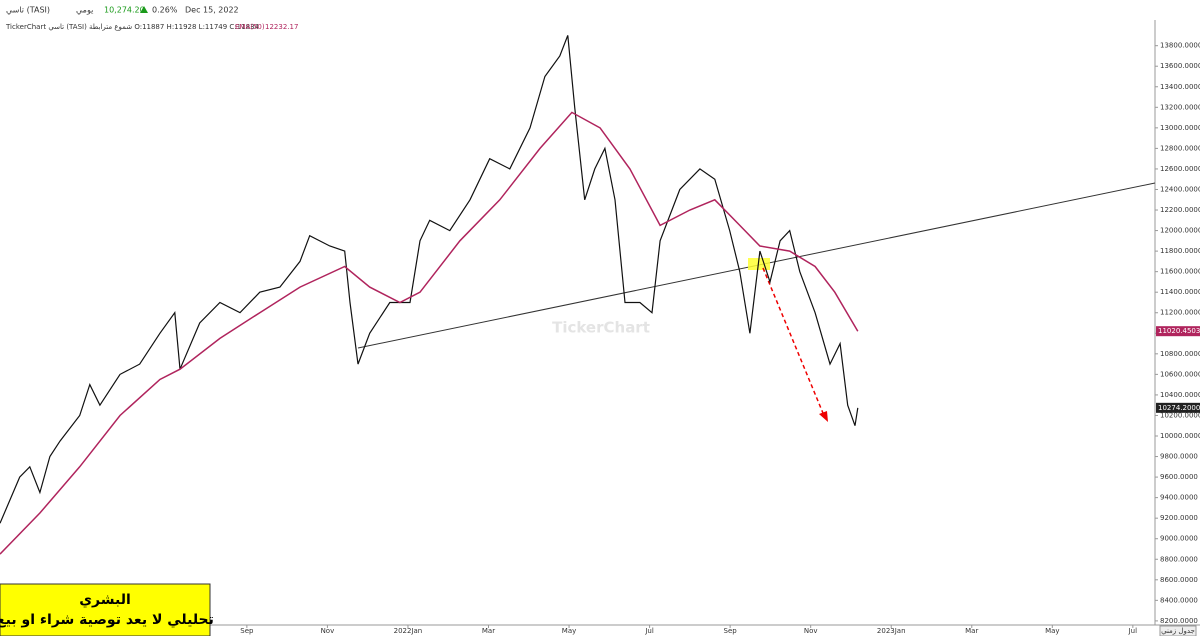 Image resolution: width=1200 pixels, height=636 pixels. Describe the element at coordinates (212, 10) in the screenshot. I see `date: Dec 15, 2022` at that location.